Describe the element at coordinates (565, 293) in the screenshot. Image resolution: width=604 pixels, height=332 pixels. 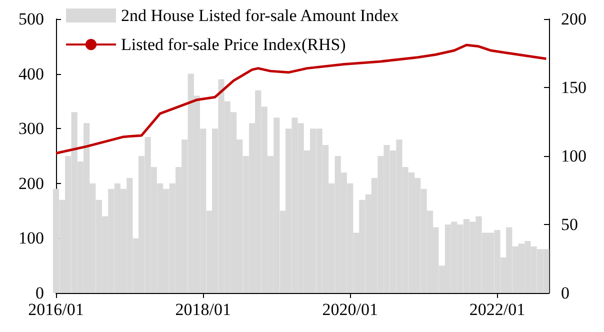
I see `y2-tick-label: 0` at that location.